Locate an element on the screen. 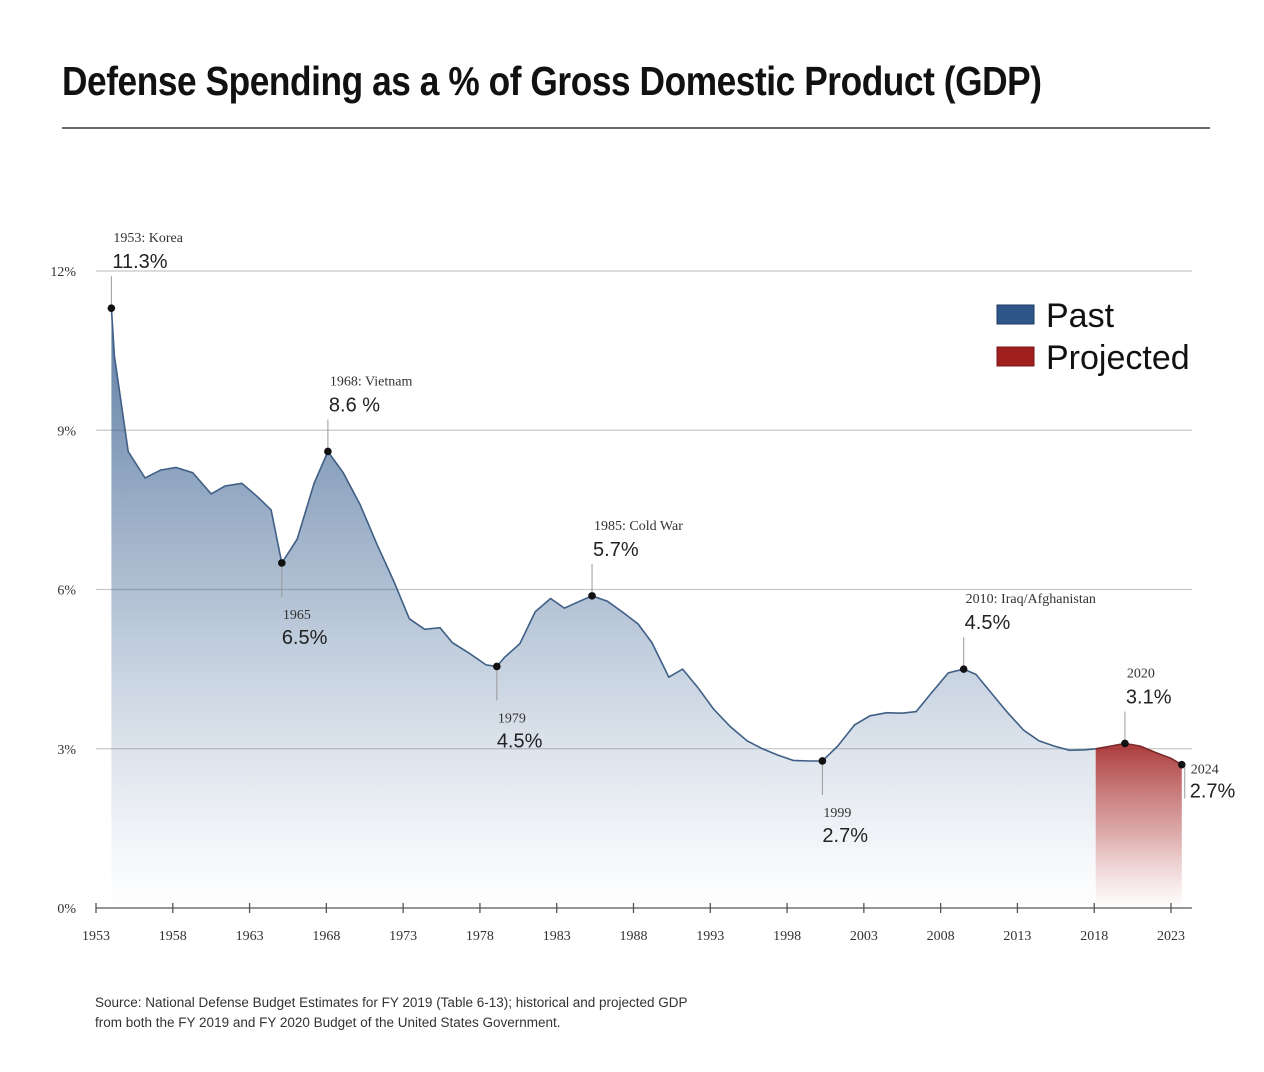  x-tick-label: 1993 is located at coordinates (710, 936).